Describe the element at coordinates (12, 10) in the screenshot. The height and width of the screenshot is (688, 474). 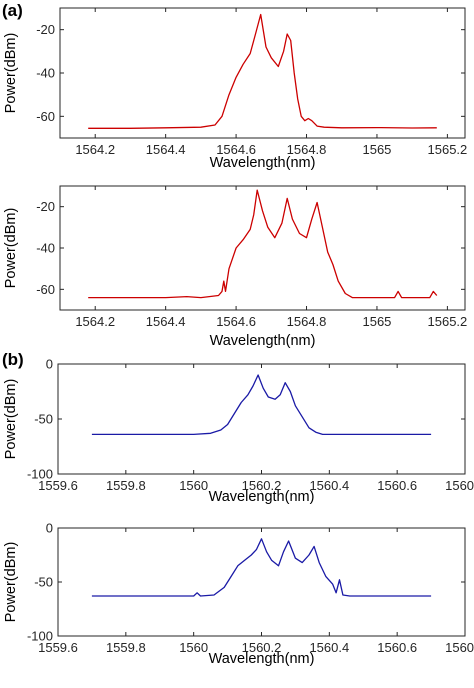
I see `panel-label-a: (a)` at that location.